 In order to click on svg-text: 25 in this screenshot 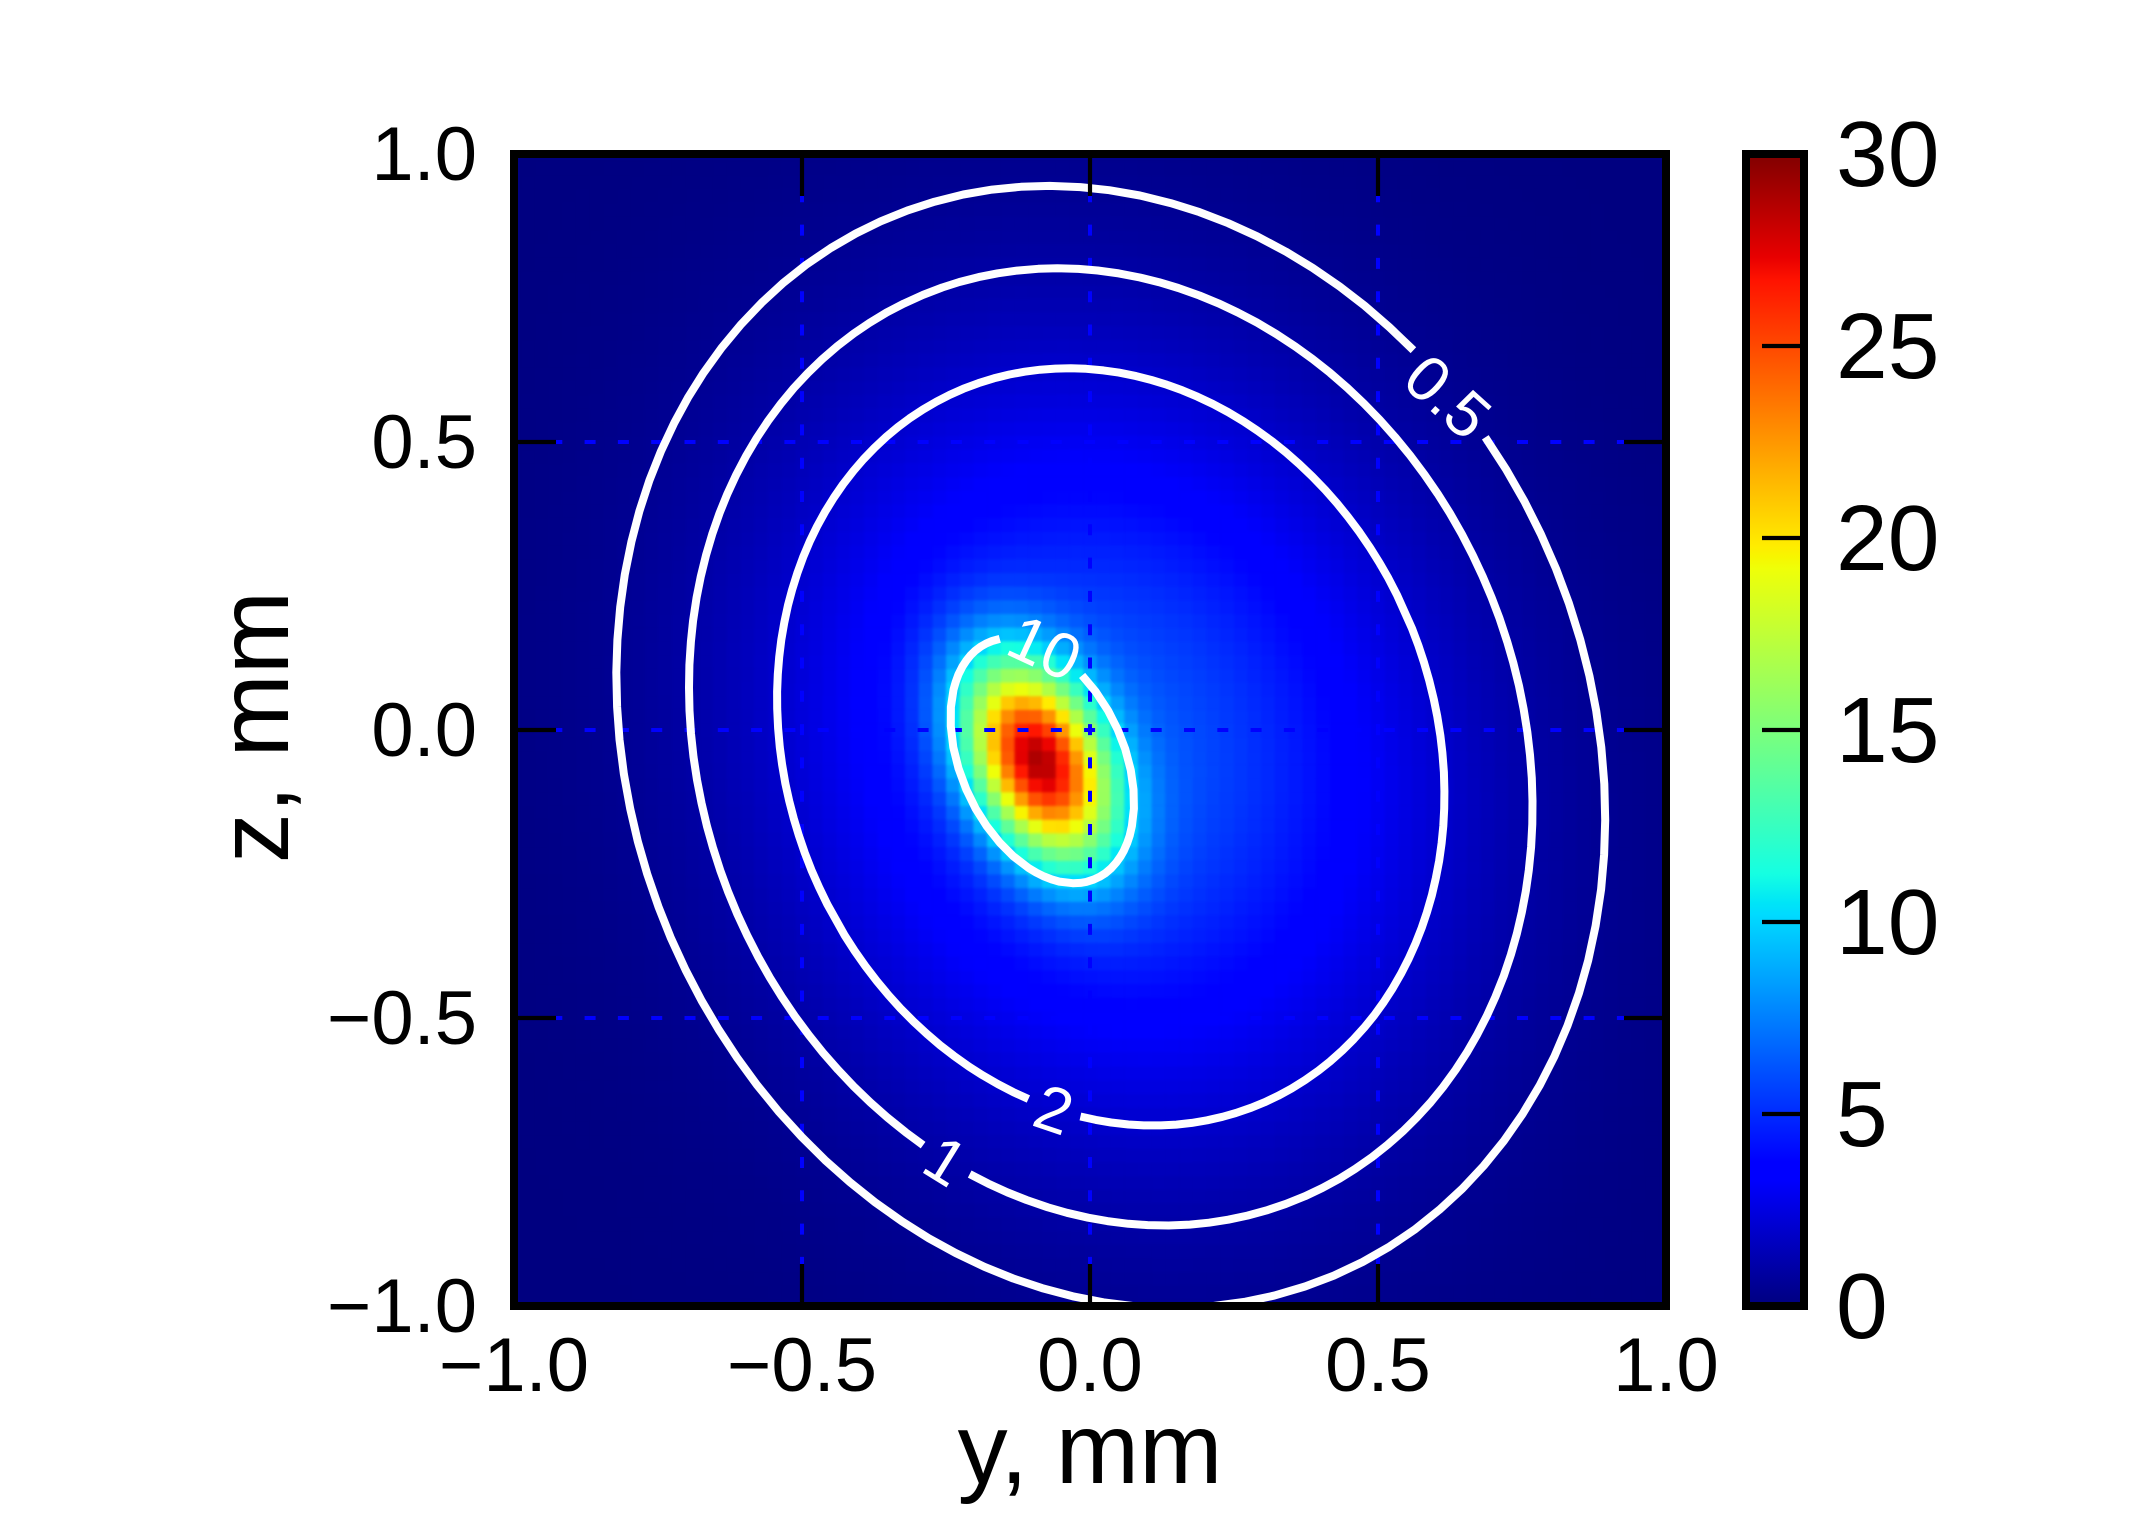, I will do `click(1887, 346)`.